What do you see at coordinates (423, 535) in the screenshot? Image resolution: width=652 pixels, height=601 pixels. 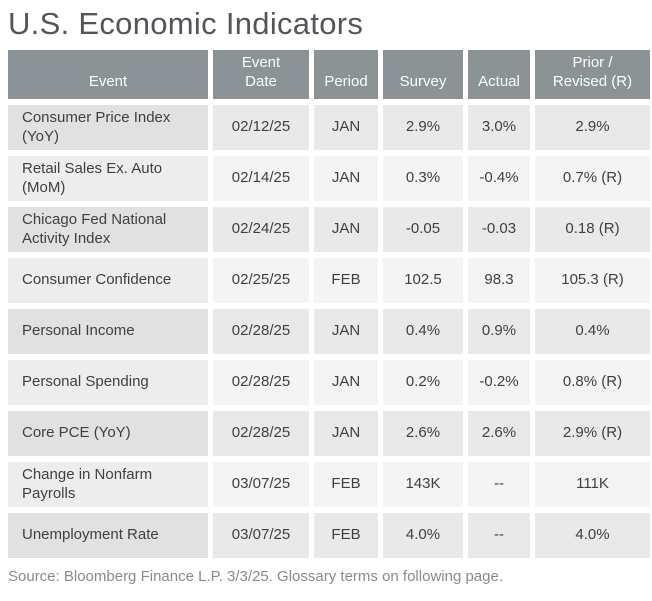 I see `survey-cell: 4.0%` at bounding box center [423, 535].